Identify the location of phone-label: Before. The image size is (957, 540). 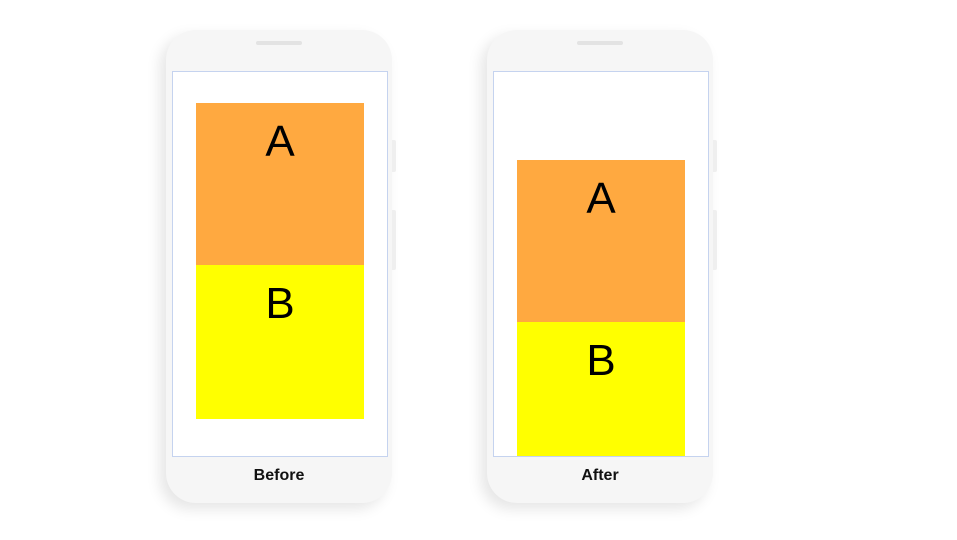
(279, 475).